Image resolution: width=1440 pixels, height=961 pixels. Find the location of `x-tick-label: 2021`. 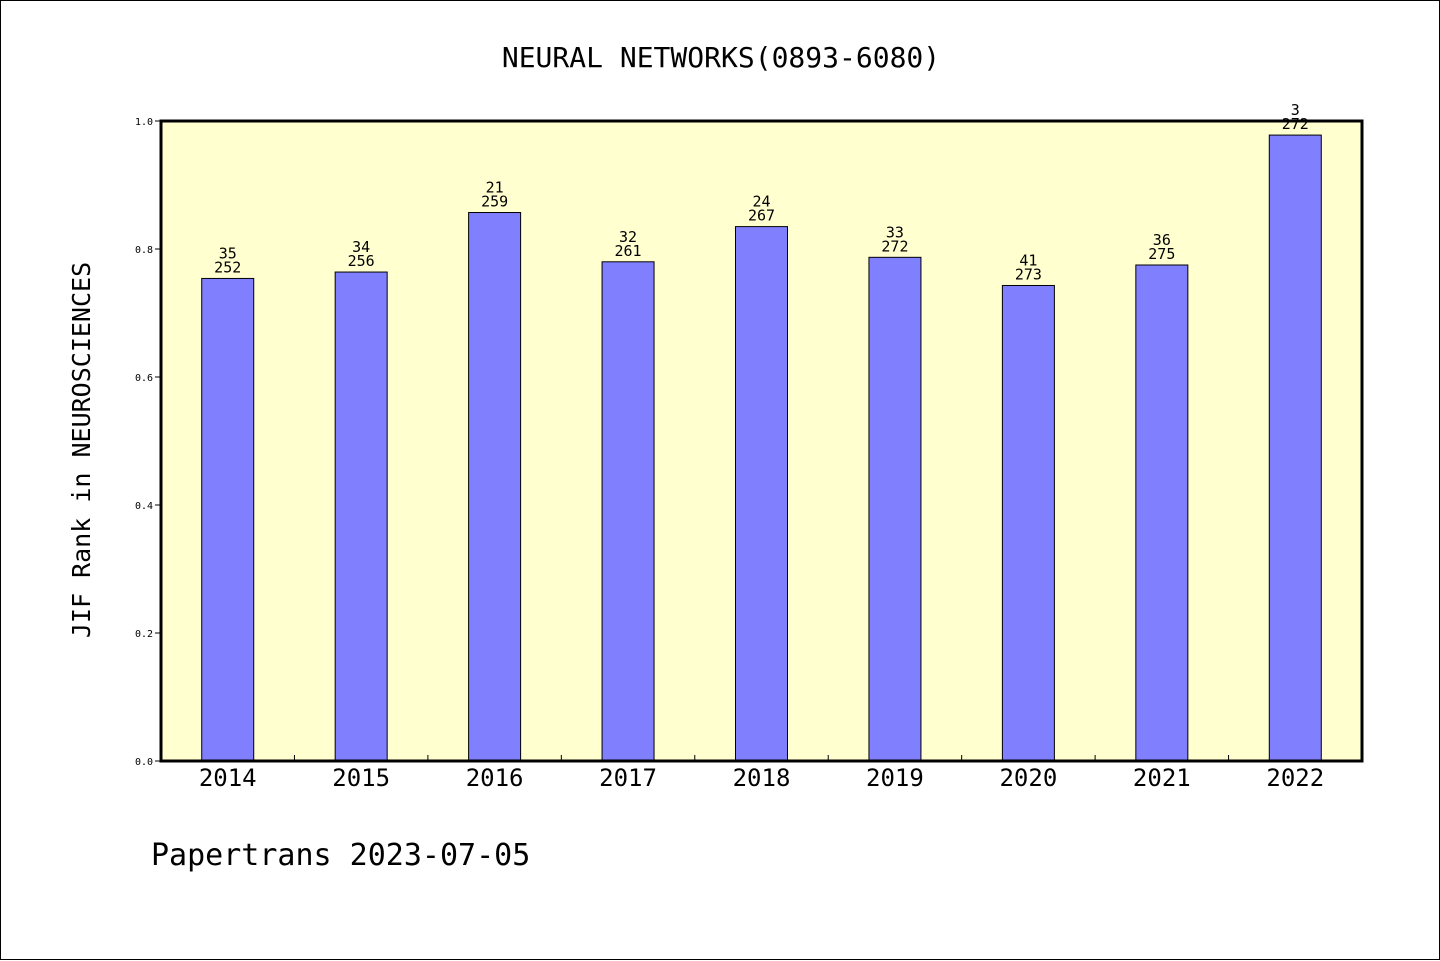

x-tick-label: 2021 is located at coordinates (1162, 778).